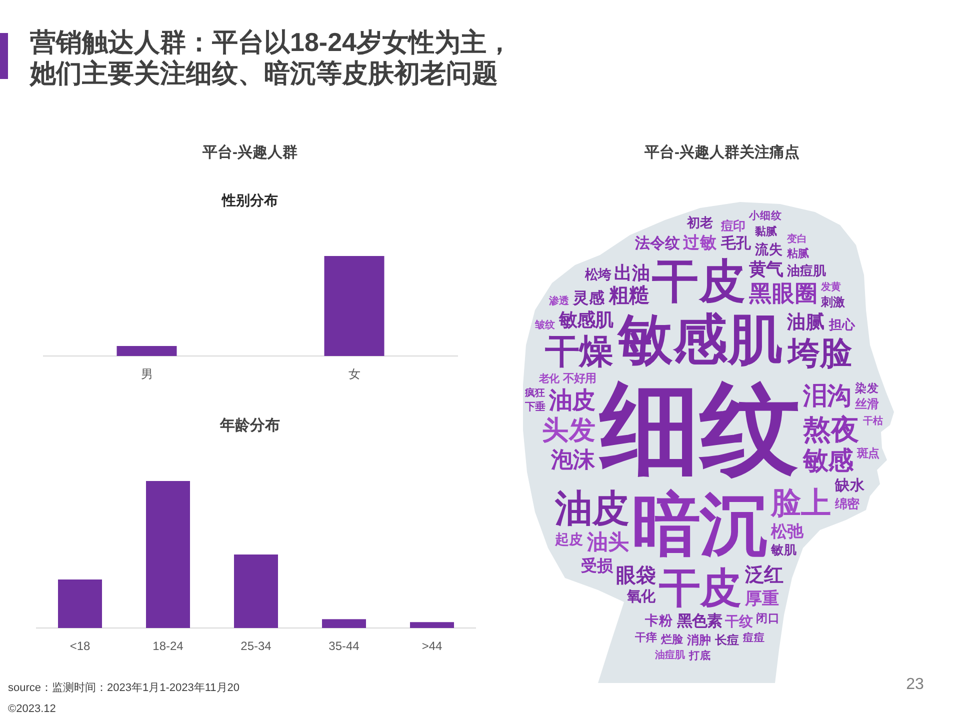  Describe the element at coordinates (826, 396) in the screenshot. I see `category-label: 泪沟` at that location.